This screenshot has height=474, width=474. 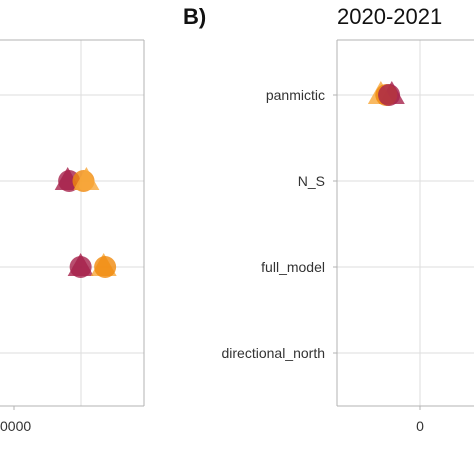 I want to click on panel-a-xtick-label: 0000, so click(x=15, y=426).